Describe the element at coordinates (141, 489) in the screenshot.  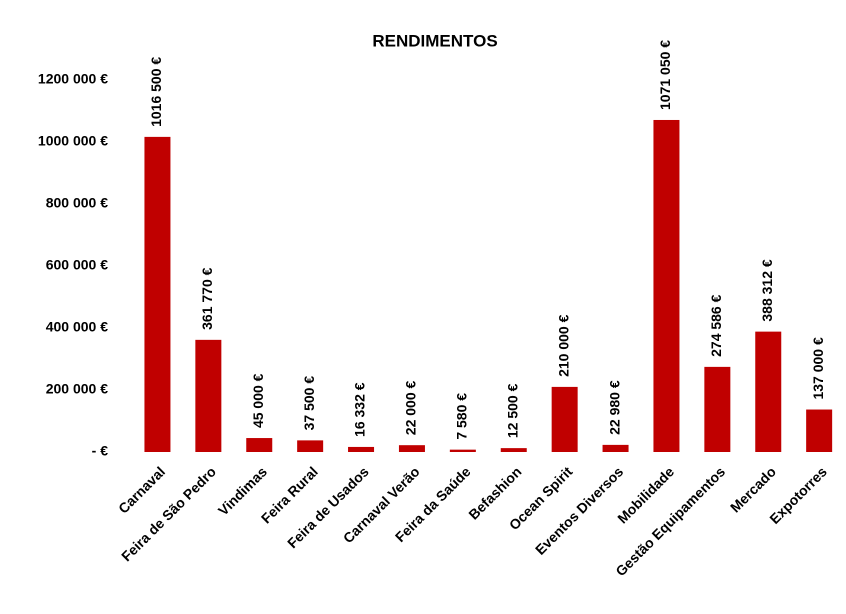
I see `x-tick-label: Carnaval` at that location.